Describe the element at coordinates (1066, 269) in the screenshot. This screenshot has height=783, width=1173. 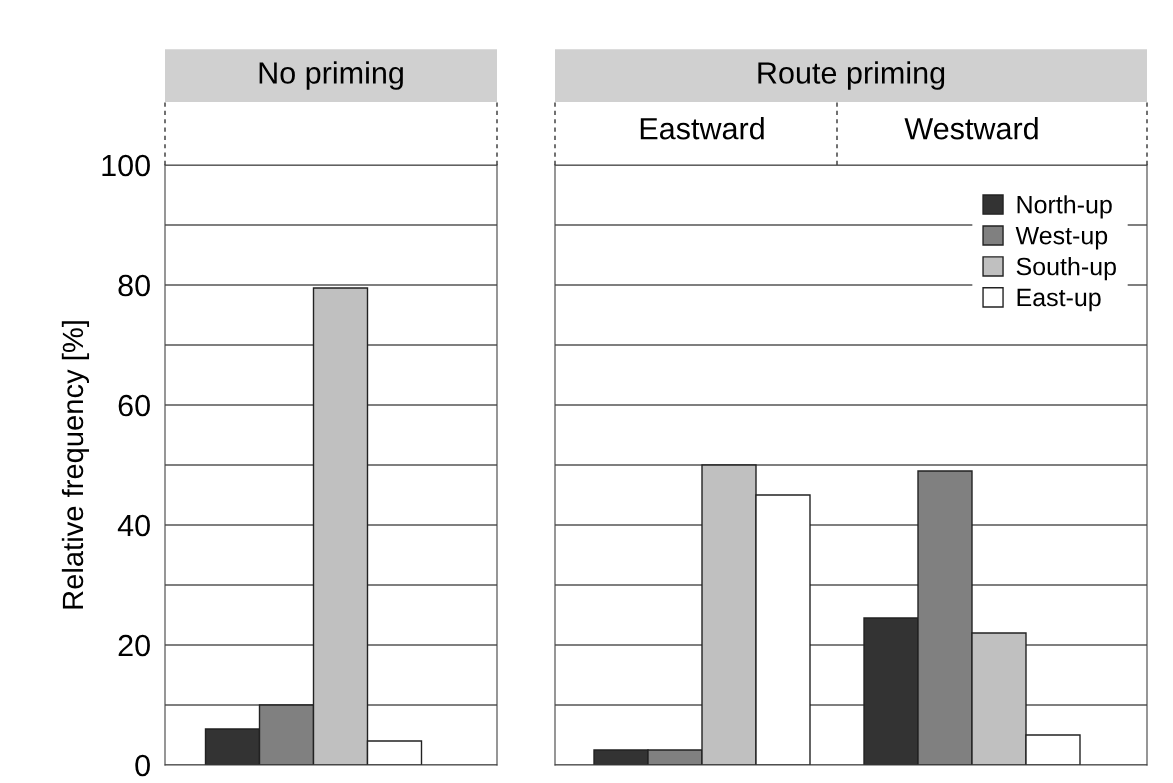
I see `legend-label: South-up` at that location.